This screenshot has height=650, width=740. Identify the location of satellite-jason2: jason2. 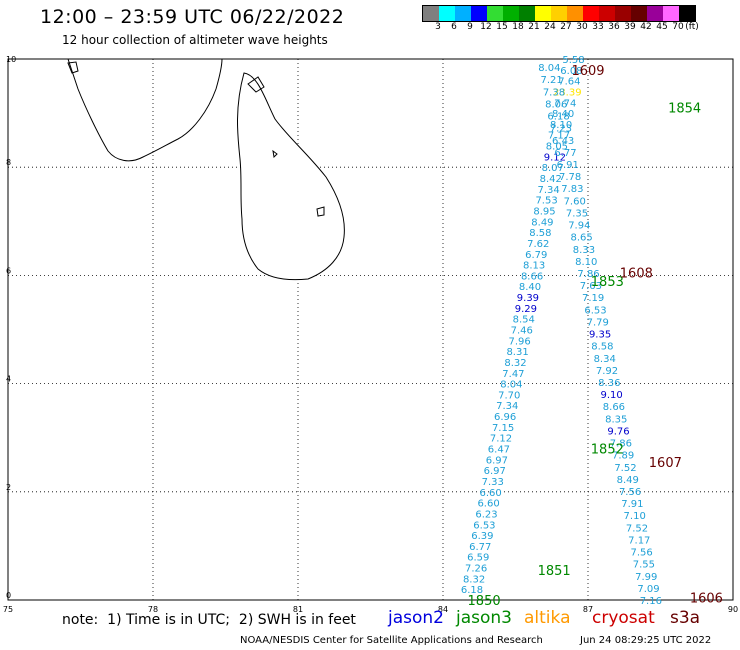
(416, 618).